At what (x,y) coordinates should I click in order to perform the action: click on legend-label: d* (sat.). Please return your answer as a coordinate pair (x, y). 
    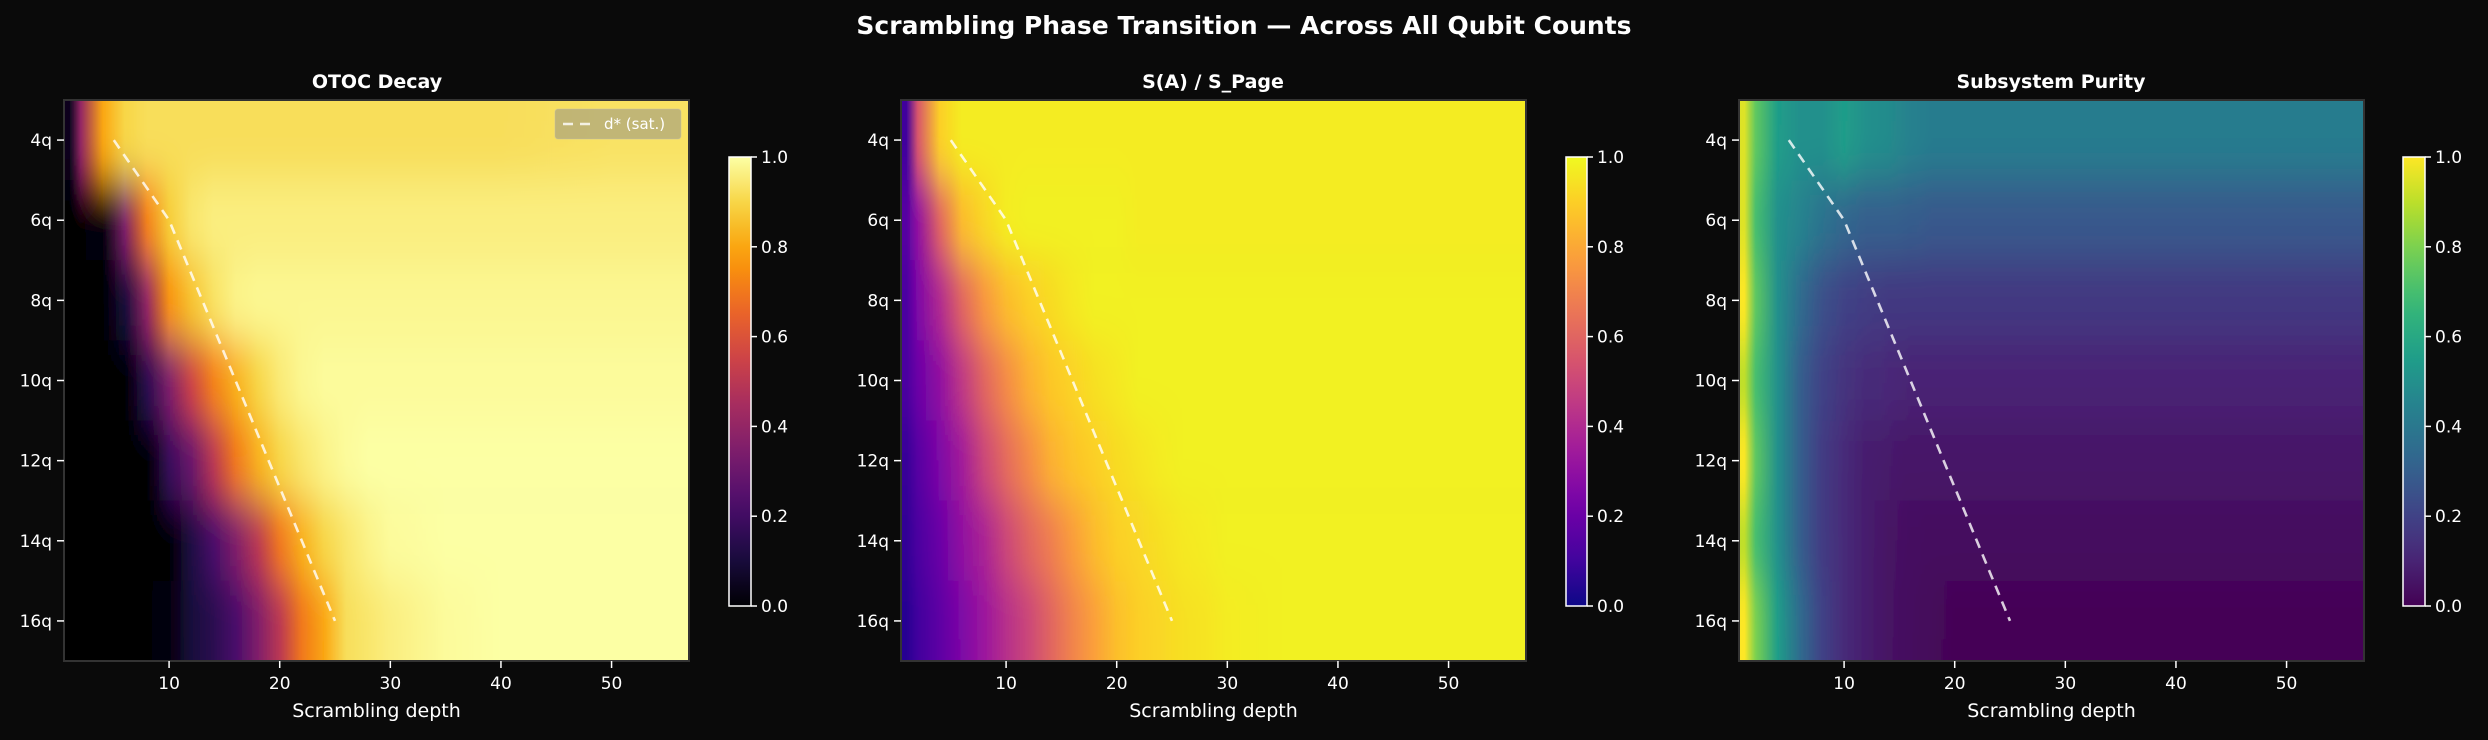
    Looking at the image, I should click on (634, 124).